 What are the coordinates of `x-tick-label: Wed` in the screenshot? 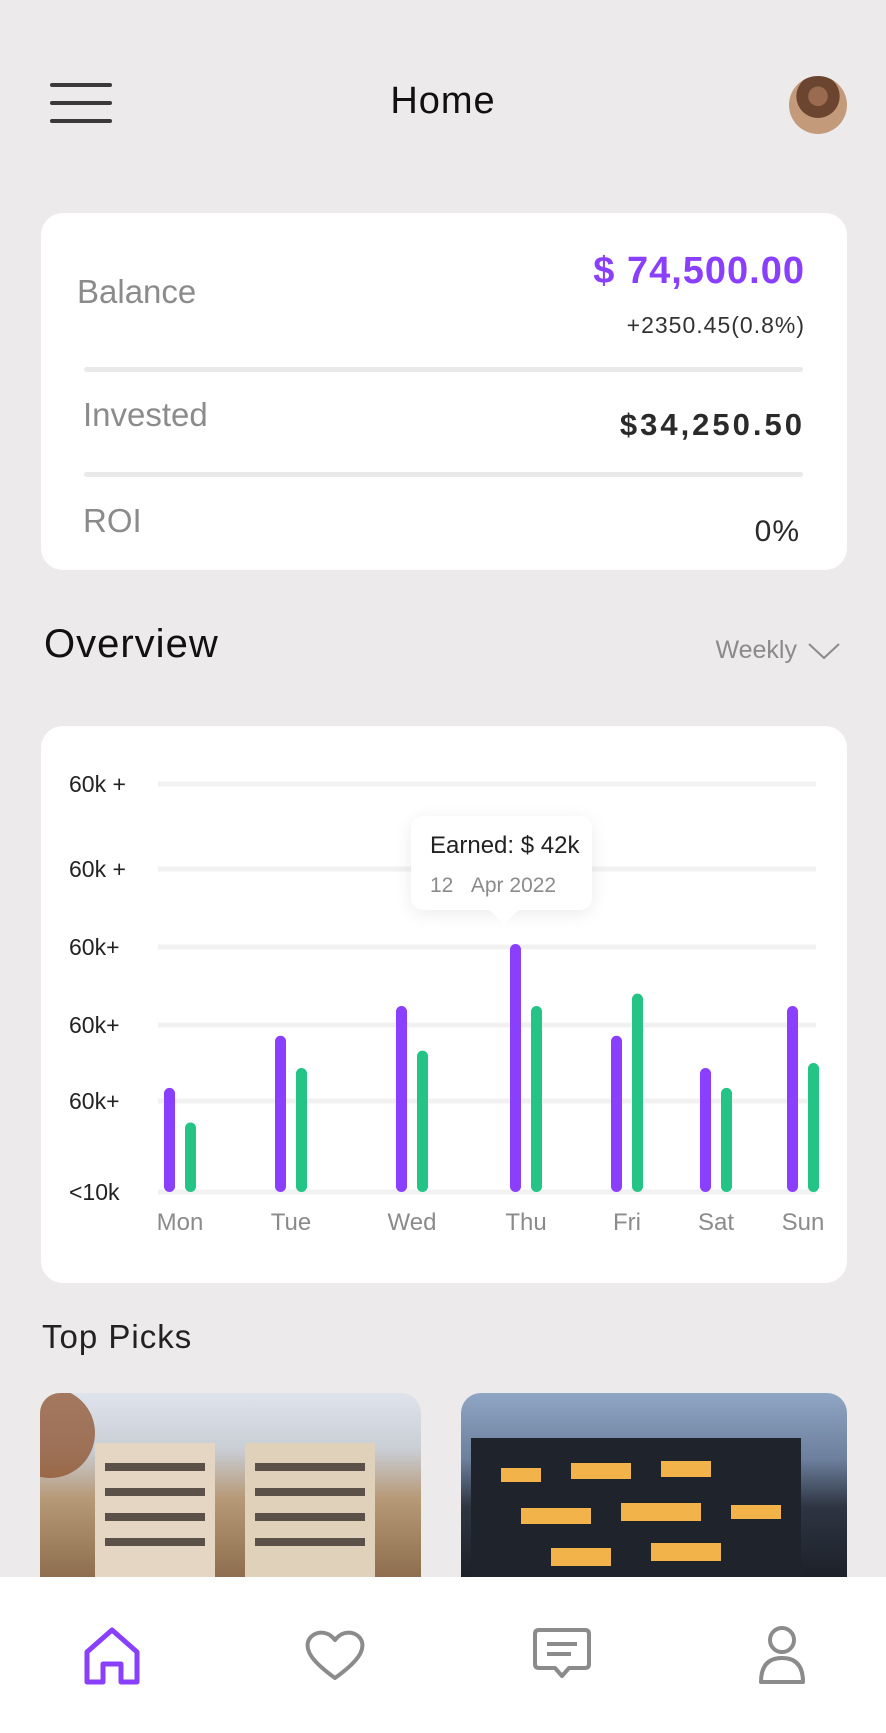 It's located at (412, 1222).